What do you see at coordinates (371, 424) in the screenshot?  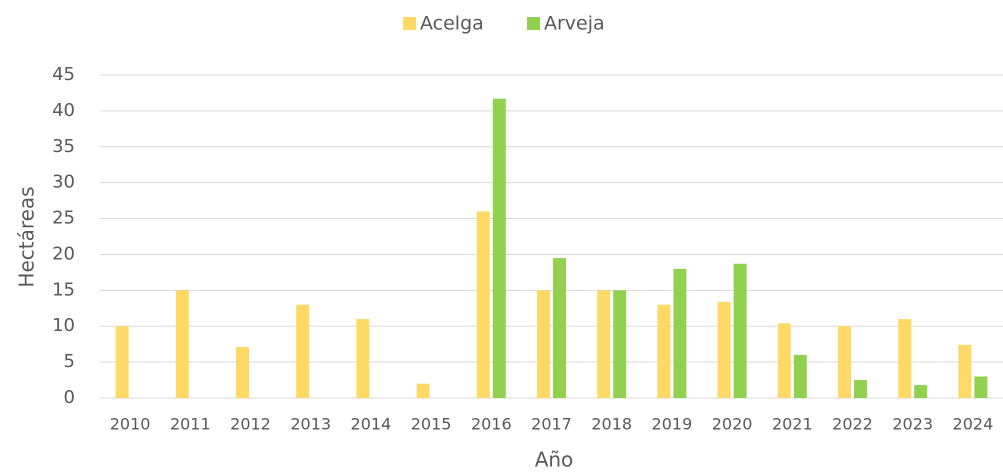 I see `x-tick-label: 2014` at bounding box center [371, 424].